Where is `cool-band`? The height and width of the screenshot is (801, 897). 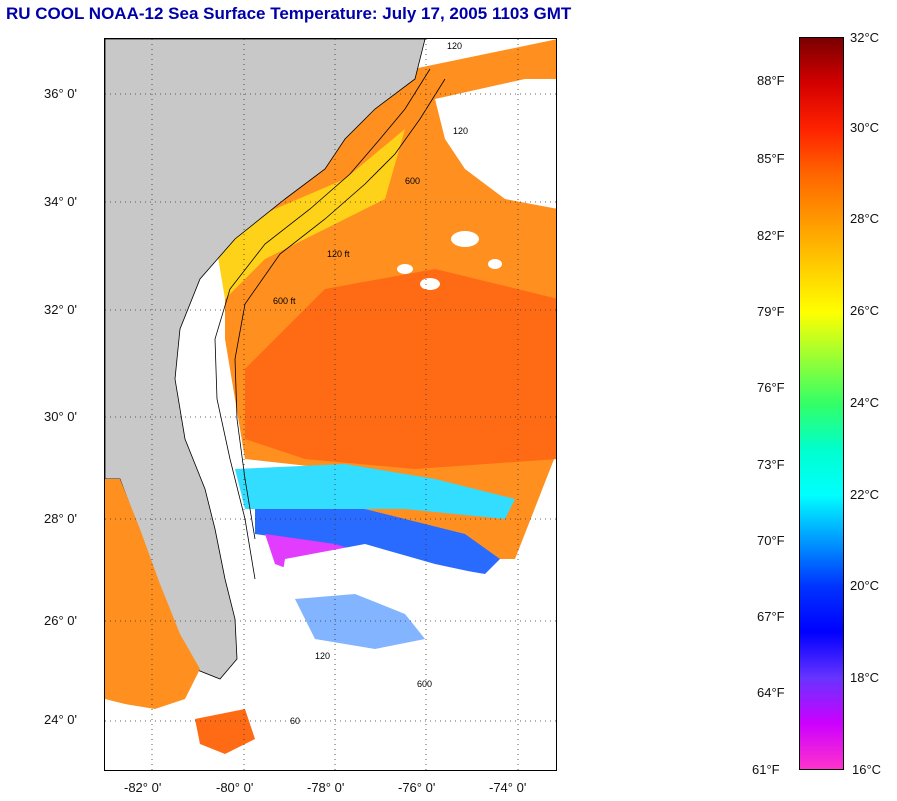
cool-band is located at coordinates (375, 491).